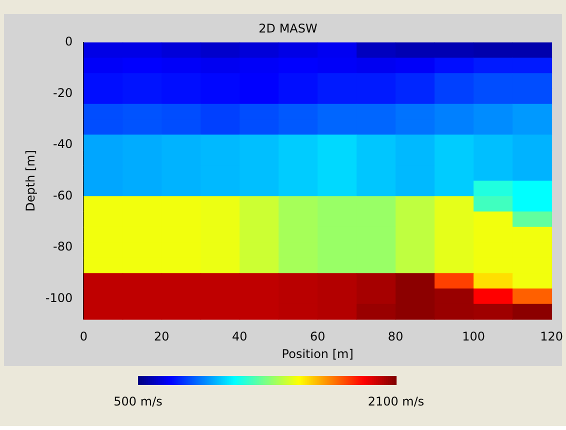 The image size is (566, 430). I want to click on chart-title: 2D MASW, so click(288, 28).